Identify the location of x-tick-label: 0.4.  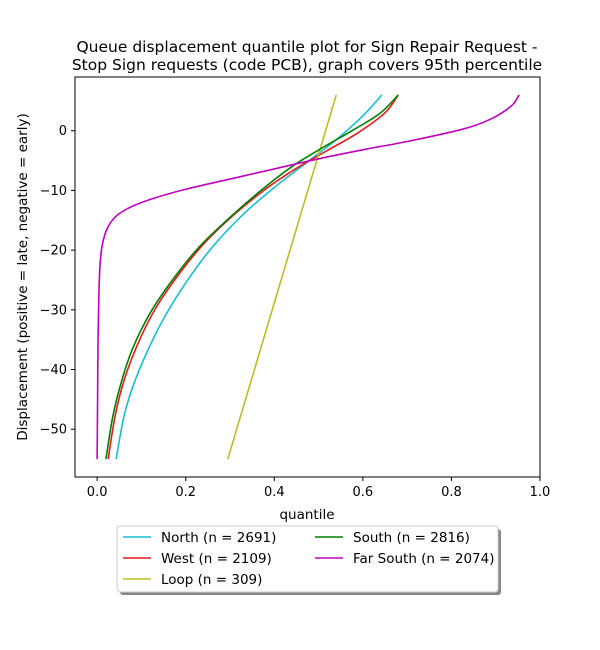
(274, 492).